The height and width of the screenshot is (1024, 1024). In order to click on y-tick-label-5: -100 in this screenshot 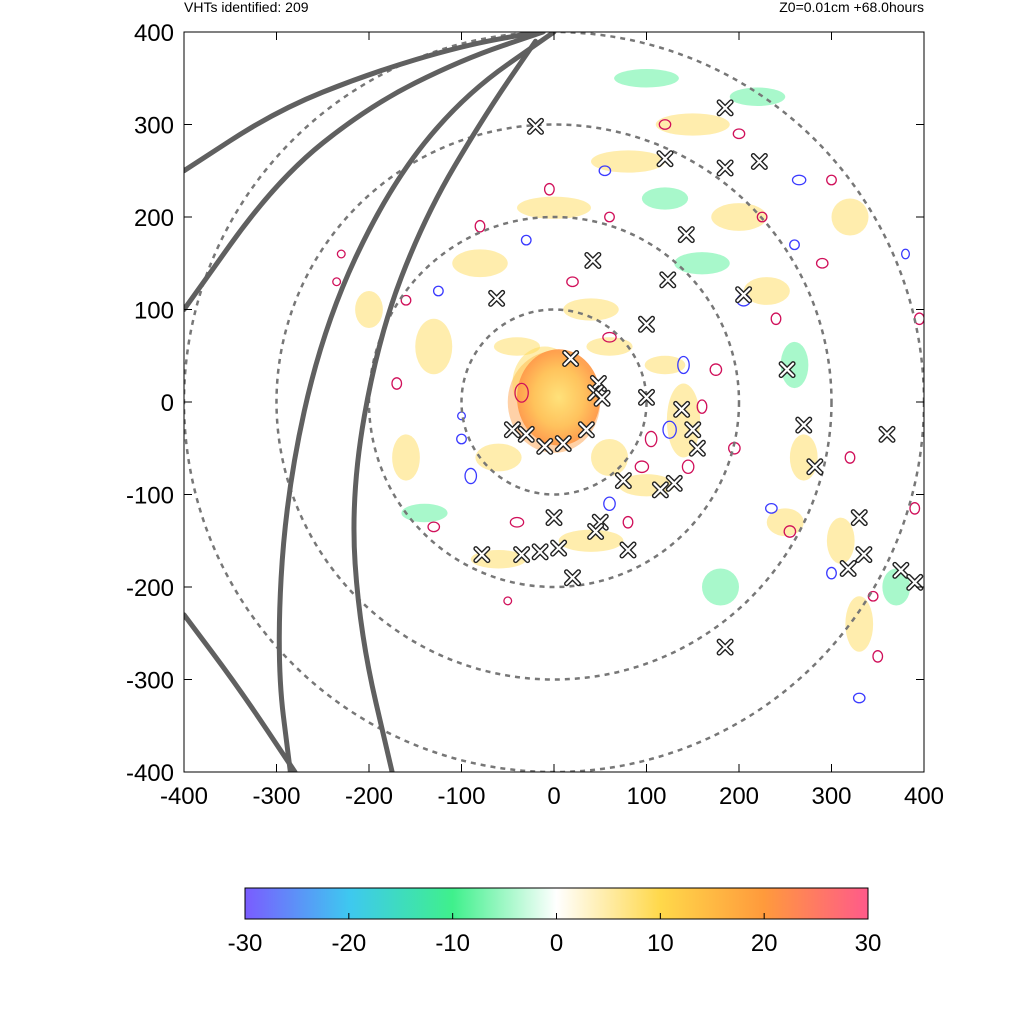, I will do `click(150, 496)`.